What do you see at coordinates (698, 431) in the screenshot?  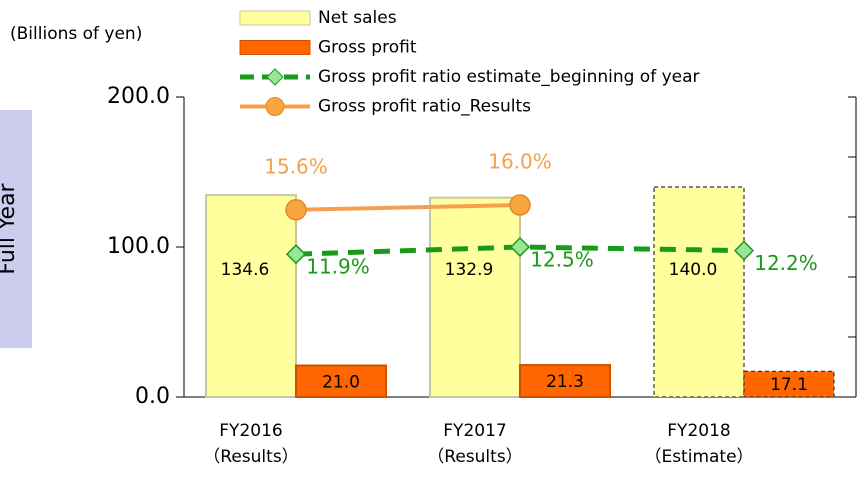 I see `x-tick-label: FY2018` at bounding box center [698, 431].